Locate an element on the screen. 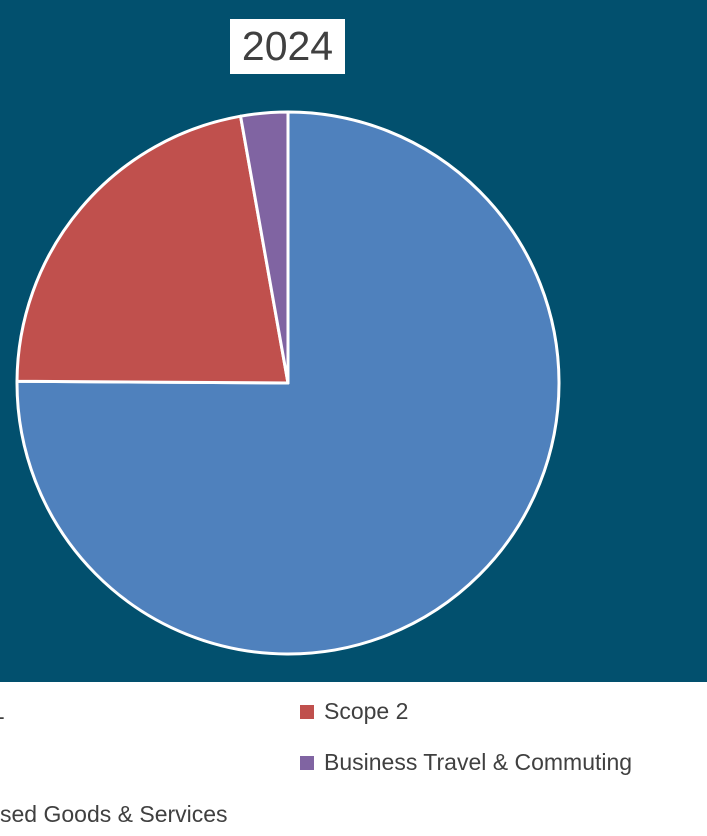 This screenshot has height=836, width=707. legend-label: sed Goods & Services is located at coordinates (114, 814).